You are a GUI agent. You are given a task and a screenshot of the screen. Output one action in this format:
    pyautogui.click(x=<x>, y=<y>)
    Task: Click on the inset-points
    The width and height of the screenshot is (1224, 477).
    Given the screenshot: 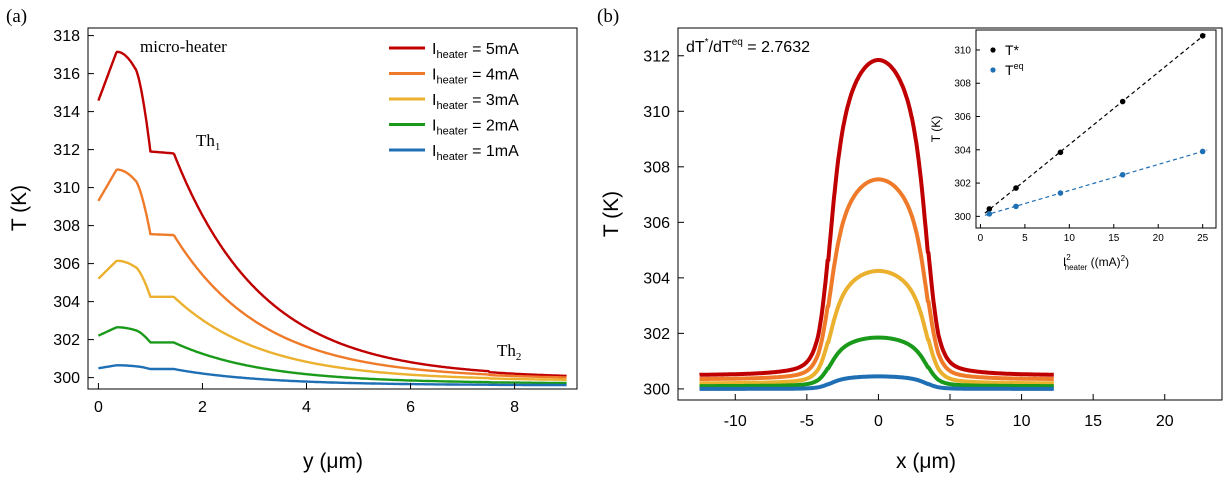 What is the action you would take?
    pyautogui.click(x=1096, y=125)
    